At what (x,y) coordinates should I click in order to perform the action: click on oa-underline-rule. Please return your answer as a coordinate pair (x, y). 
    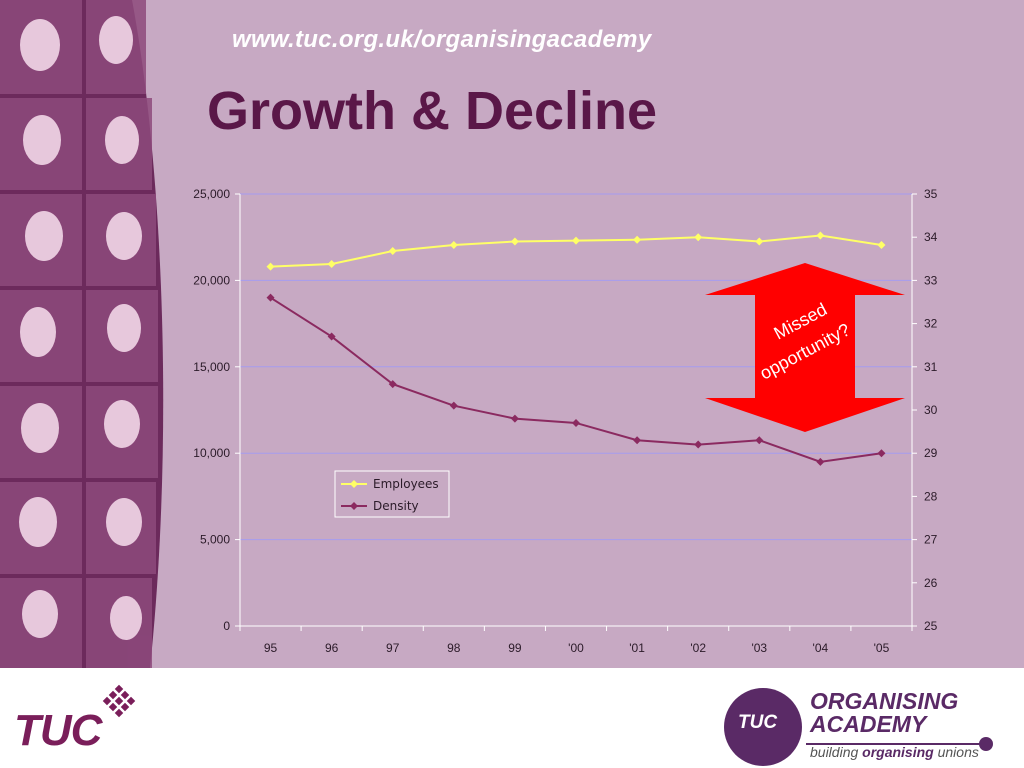
    Looking at the image, I should click on (899, 744).